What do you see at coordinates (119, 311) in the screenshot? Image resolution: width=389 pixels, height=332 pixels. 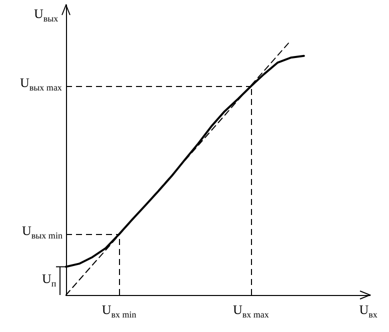 I see `x-tick-label: U$_{вх min}$` at bounding box center [119, 311].